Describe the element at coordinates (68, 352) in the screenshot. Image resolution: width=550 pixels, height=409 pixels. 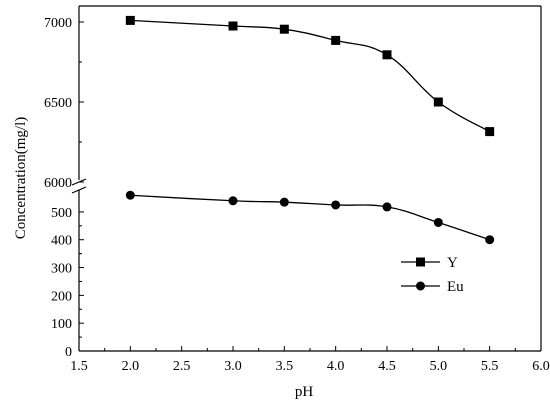
I see `y-tick-label: 0` at that location.